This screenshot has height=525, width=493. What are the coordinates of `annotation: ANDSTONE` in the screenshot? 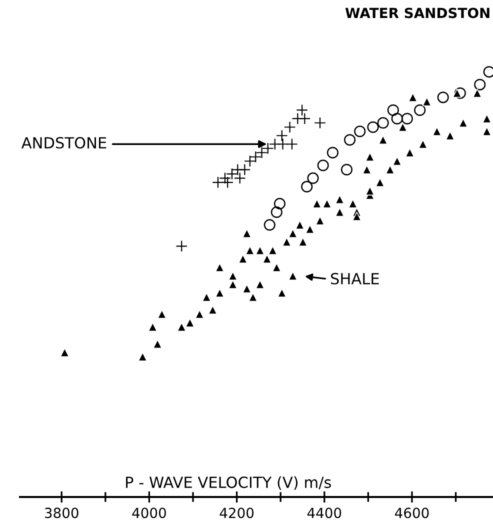 It's located at (63, 143).